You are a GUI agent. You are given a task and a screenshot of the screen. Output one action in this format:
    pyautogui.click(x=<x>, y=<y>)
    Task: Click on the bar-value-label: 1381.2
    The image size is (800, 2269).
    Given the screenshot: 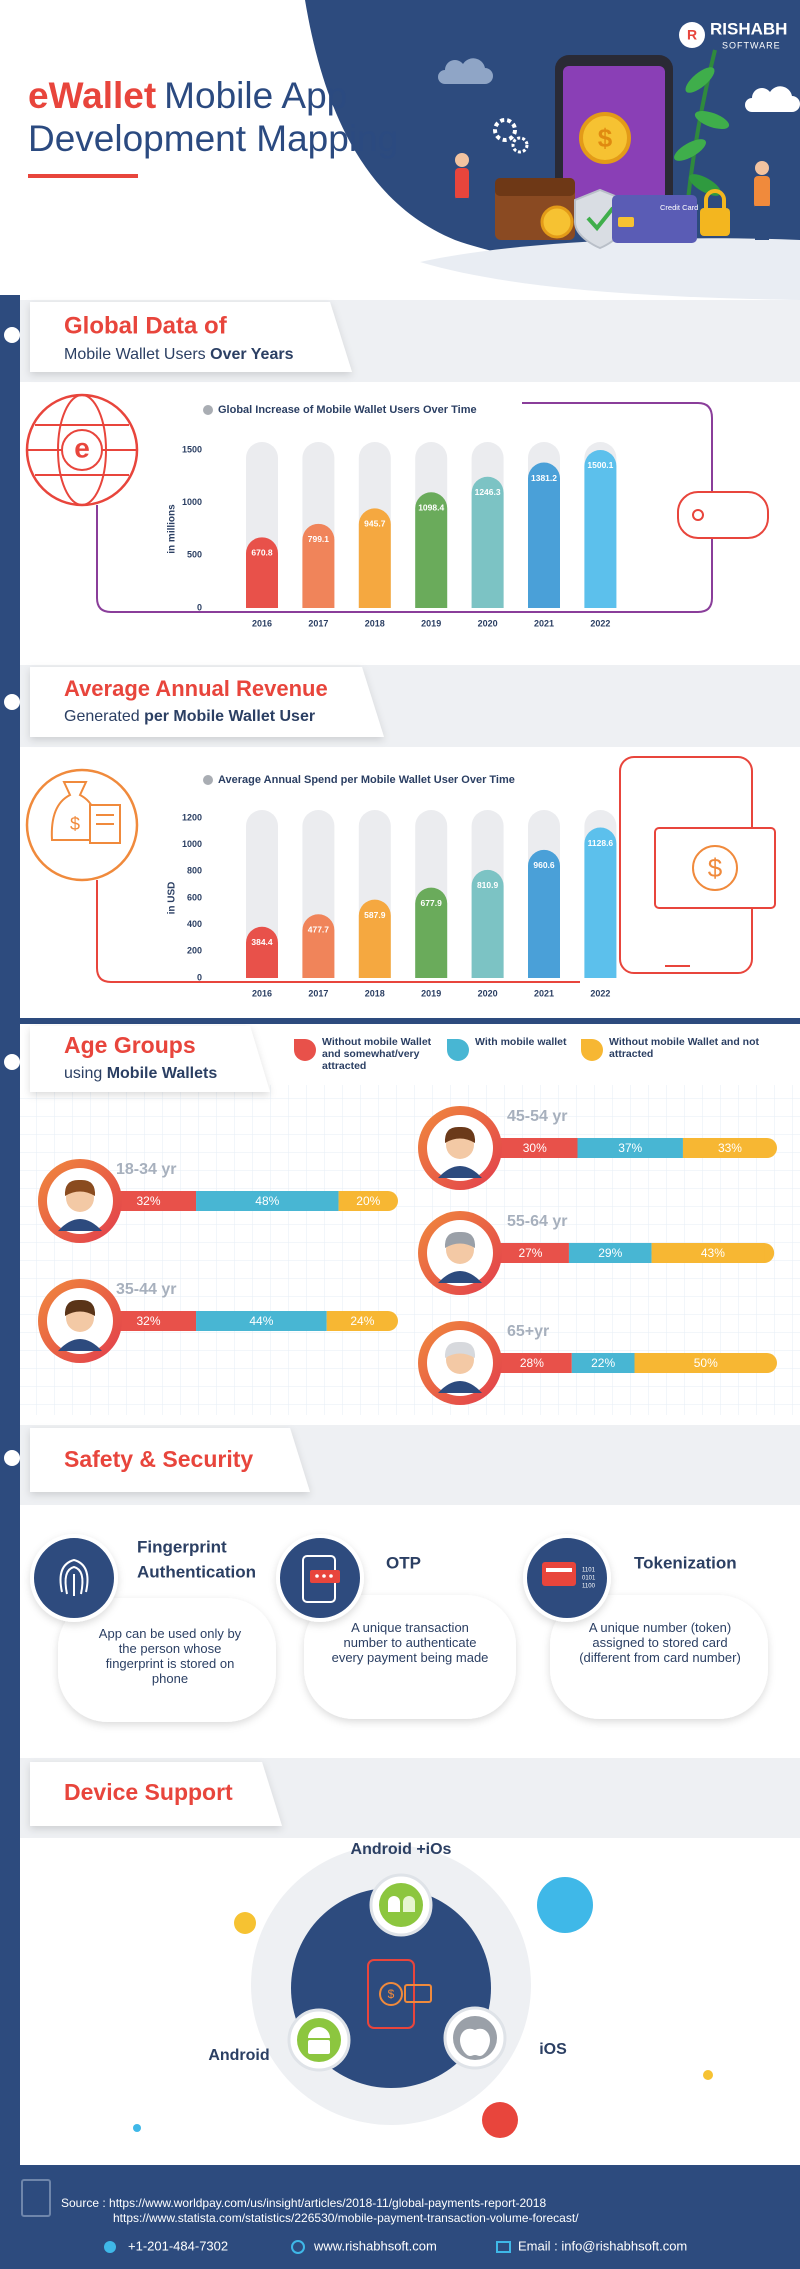 What is the action you would take?
    pyautogui.click(x=544, y=478)
    